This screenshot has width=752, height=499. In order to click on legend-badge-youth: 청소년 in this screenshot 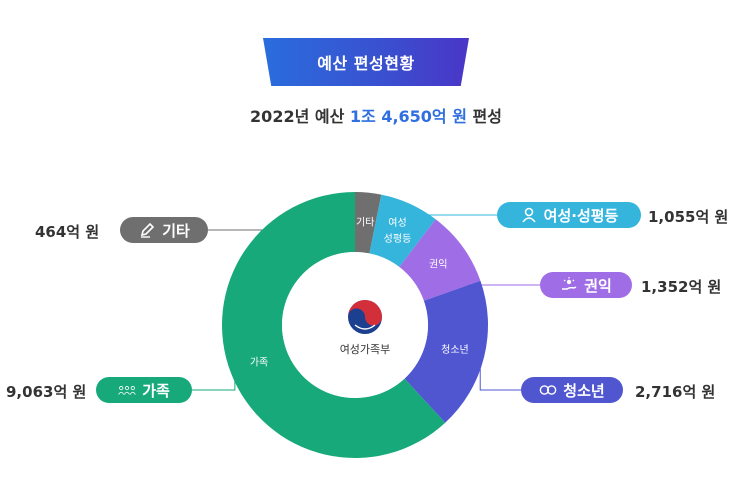, I will do `click(572, 390)`.